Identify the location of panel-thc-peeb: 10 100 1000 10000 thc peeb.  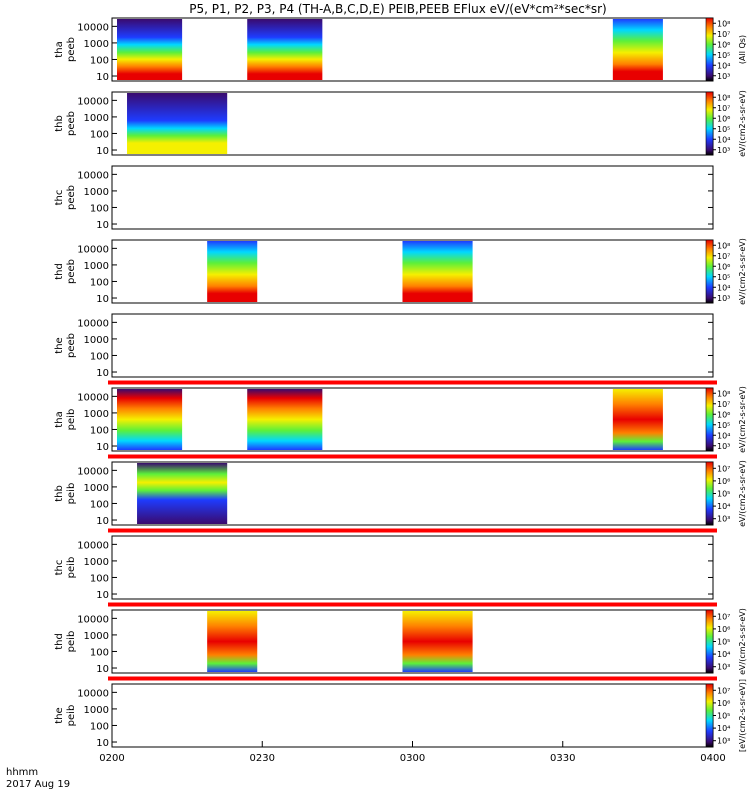
(384, 198).